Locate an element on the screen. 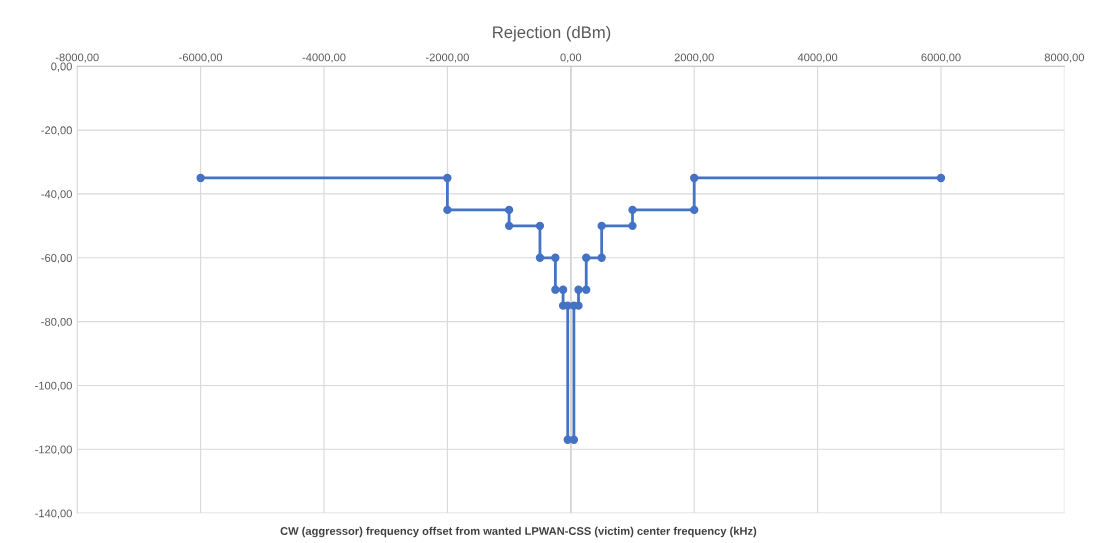 The image size is (1103, 543). chart-title: Rejection (dBm) is located at coordinates (552, 33).